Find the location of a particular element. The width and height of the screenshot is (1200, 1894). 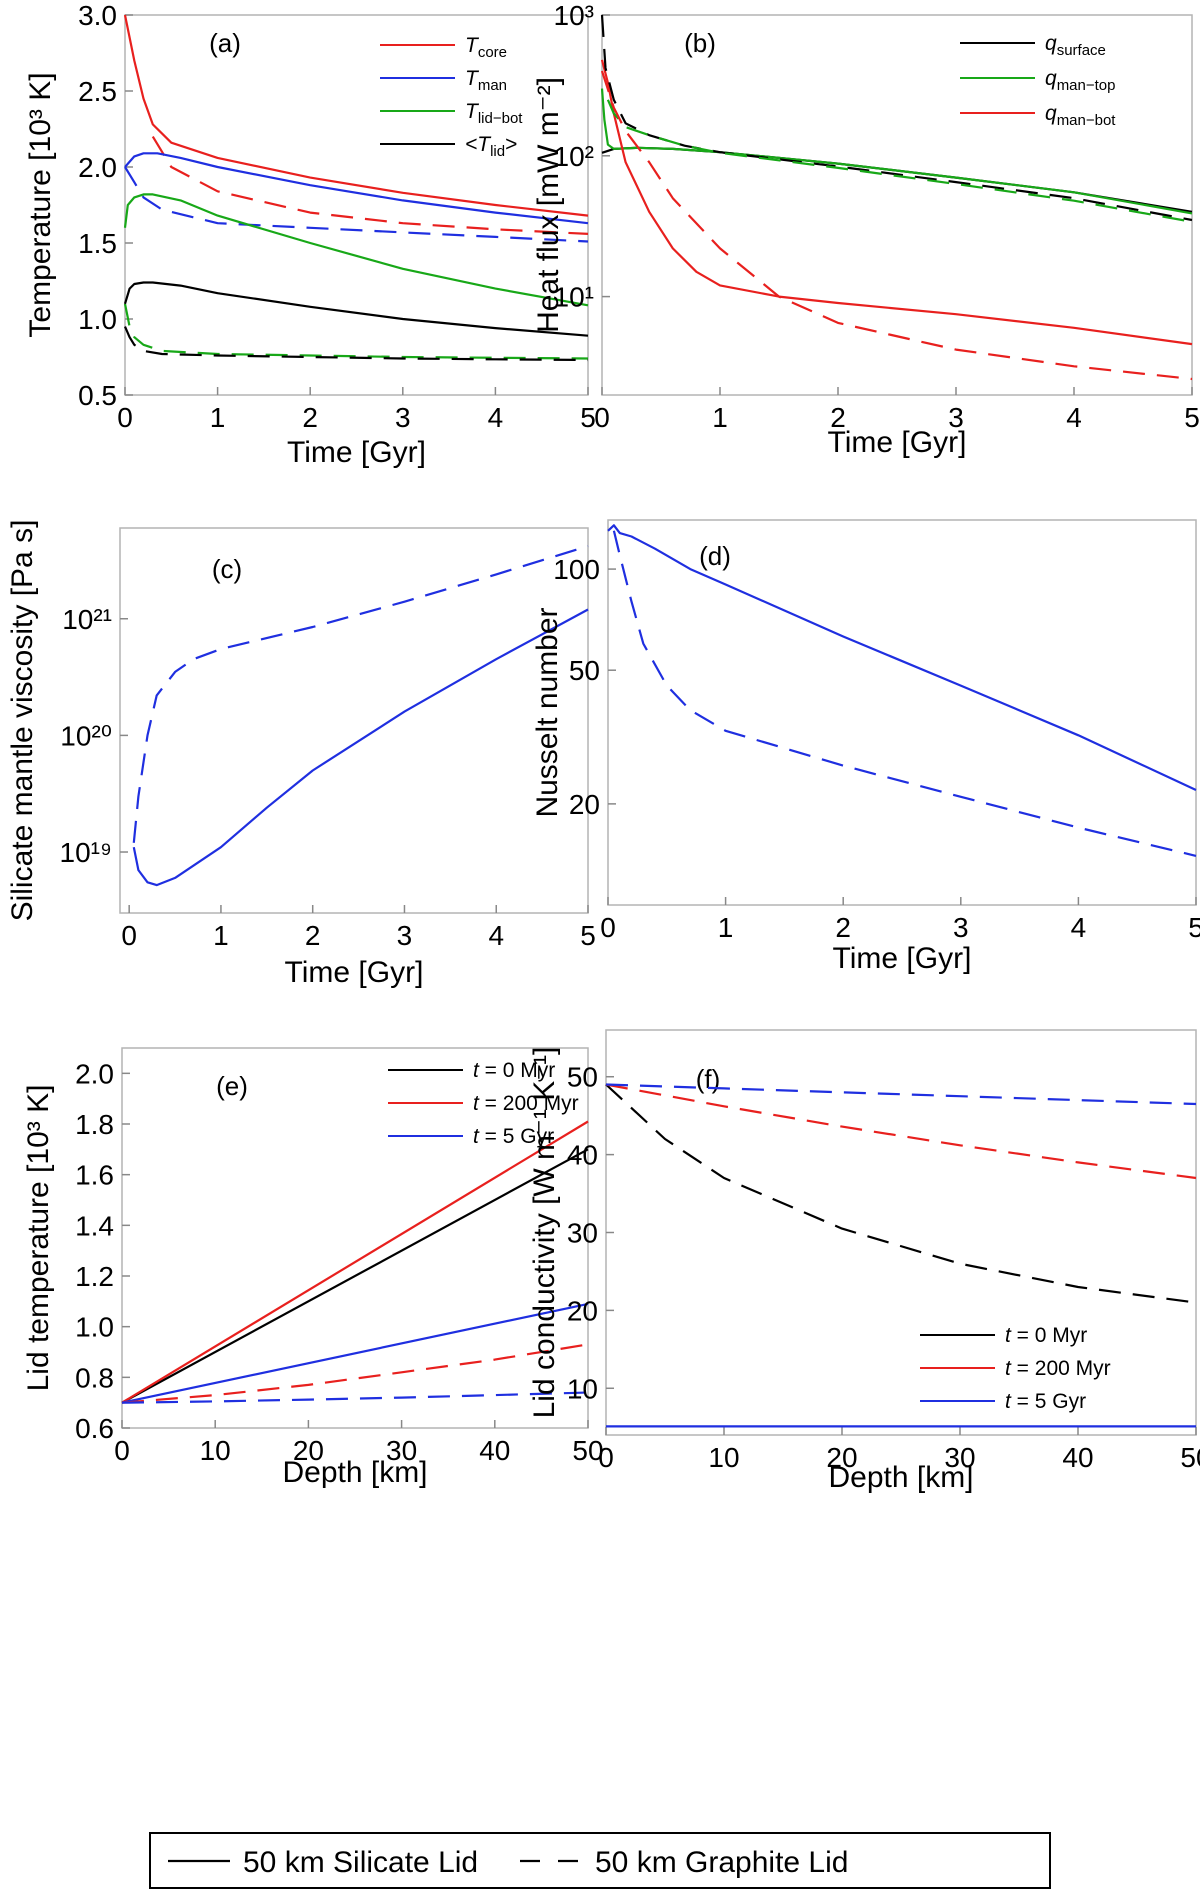

y-tick-label: 30 is located at coordinates (582, 1233).